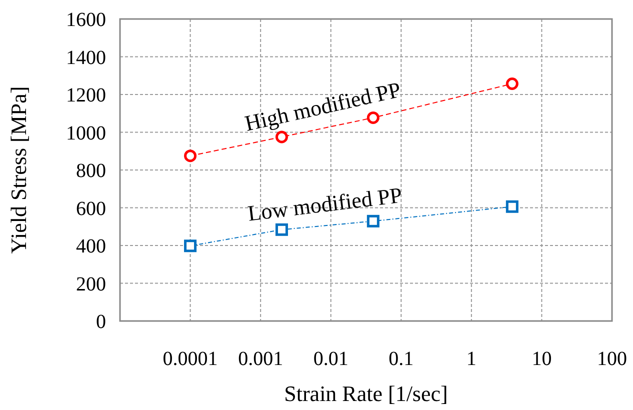  What do you see at coordinates (366, 393) in the screenshot?
I see `x-axis-title: Strain Rate [1/sec]` at bounding box center [366, 393].